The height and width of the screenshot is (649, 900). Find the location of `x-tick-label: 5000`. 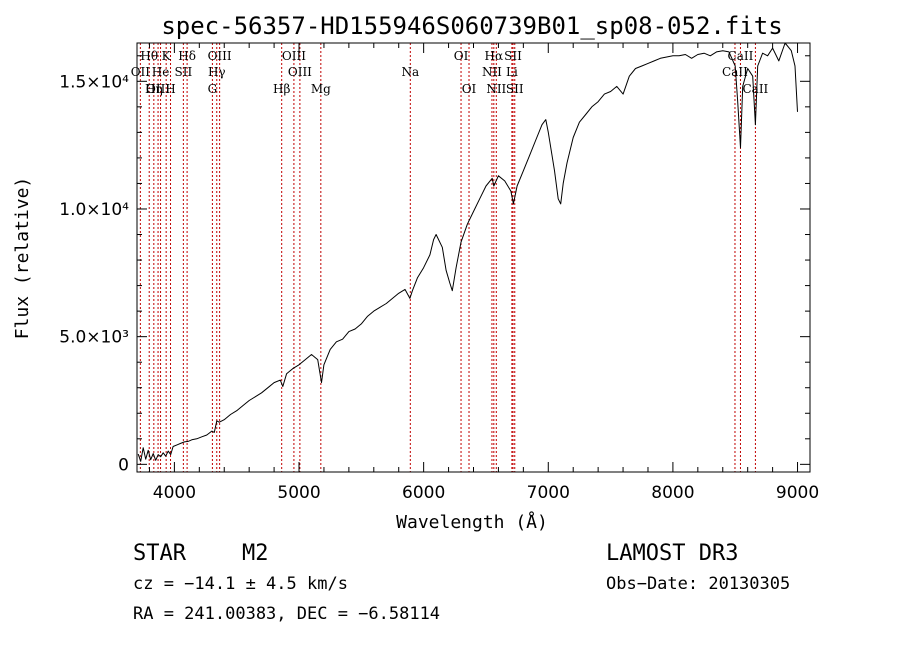

x-tick-label: 5000 is located at coordinates (298, 493).